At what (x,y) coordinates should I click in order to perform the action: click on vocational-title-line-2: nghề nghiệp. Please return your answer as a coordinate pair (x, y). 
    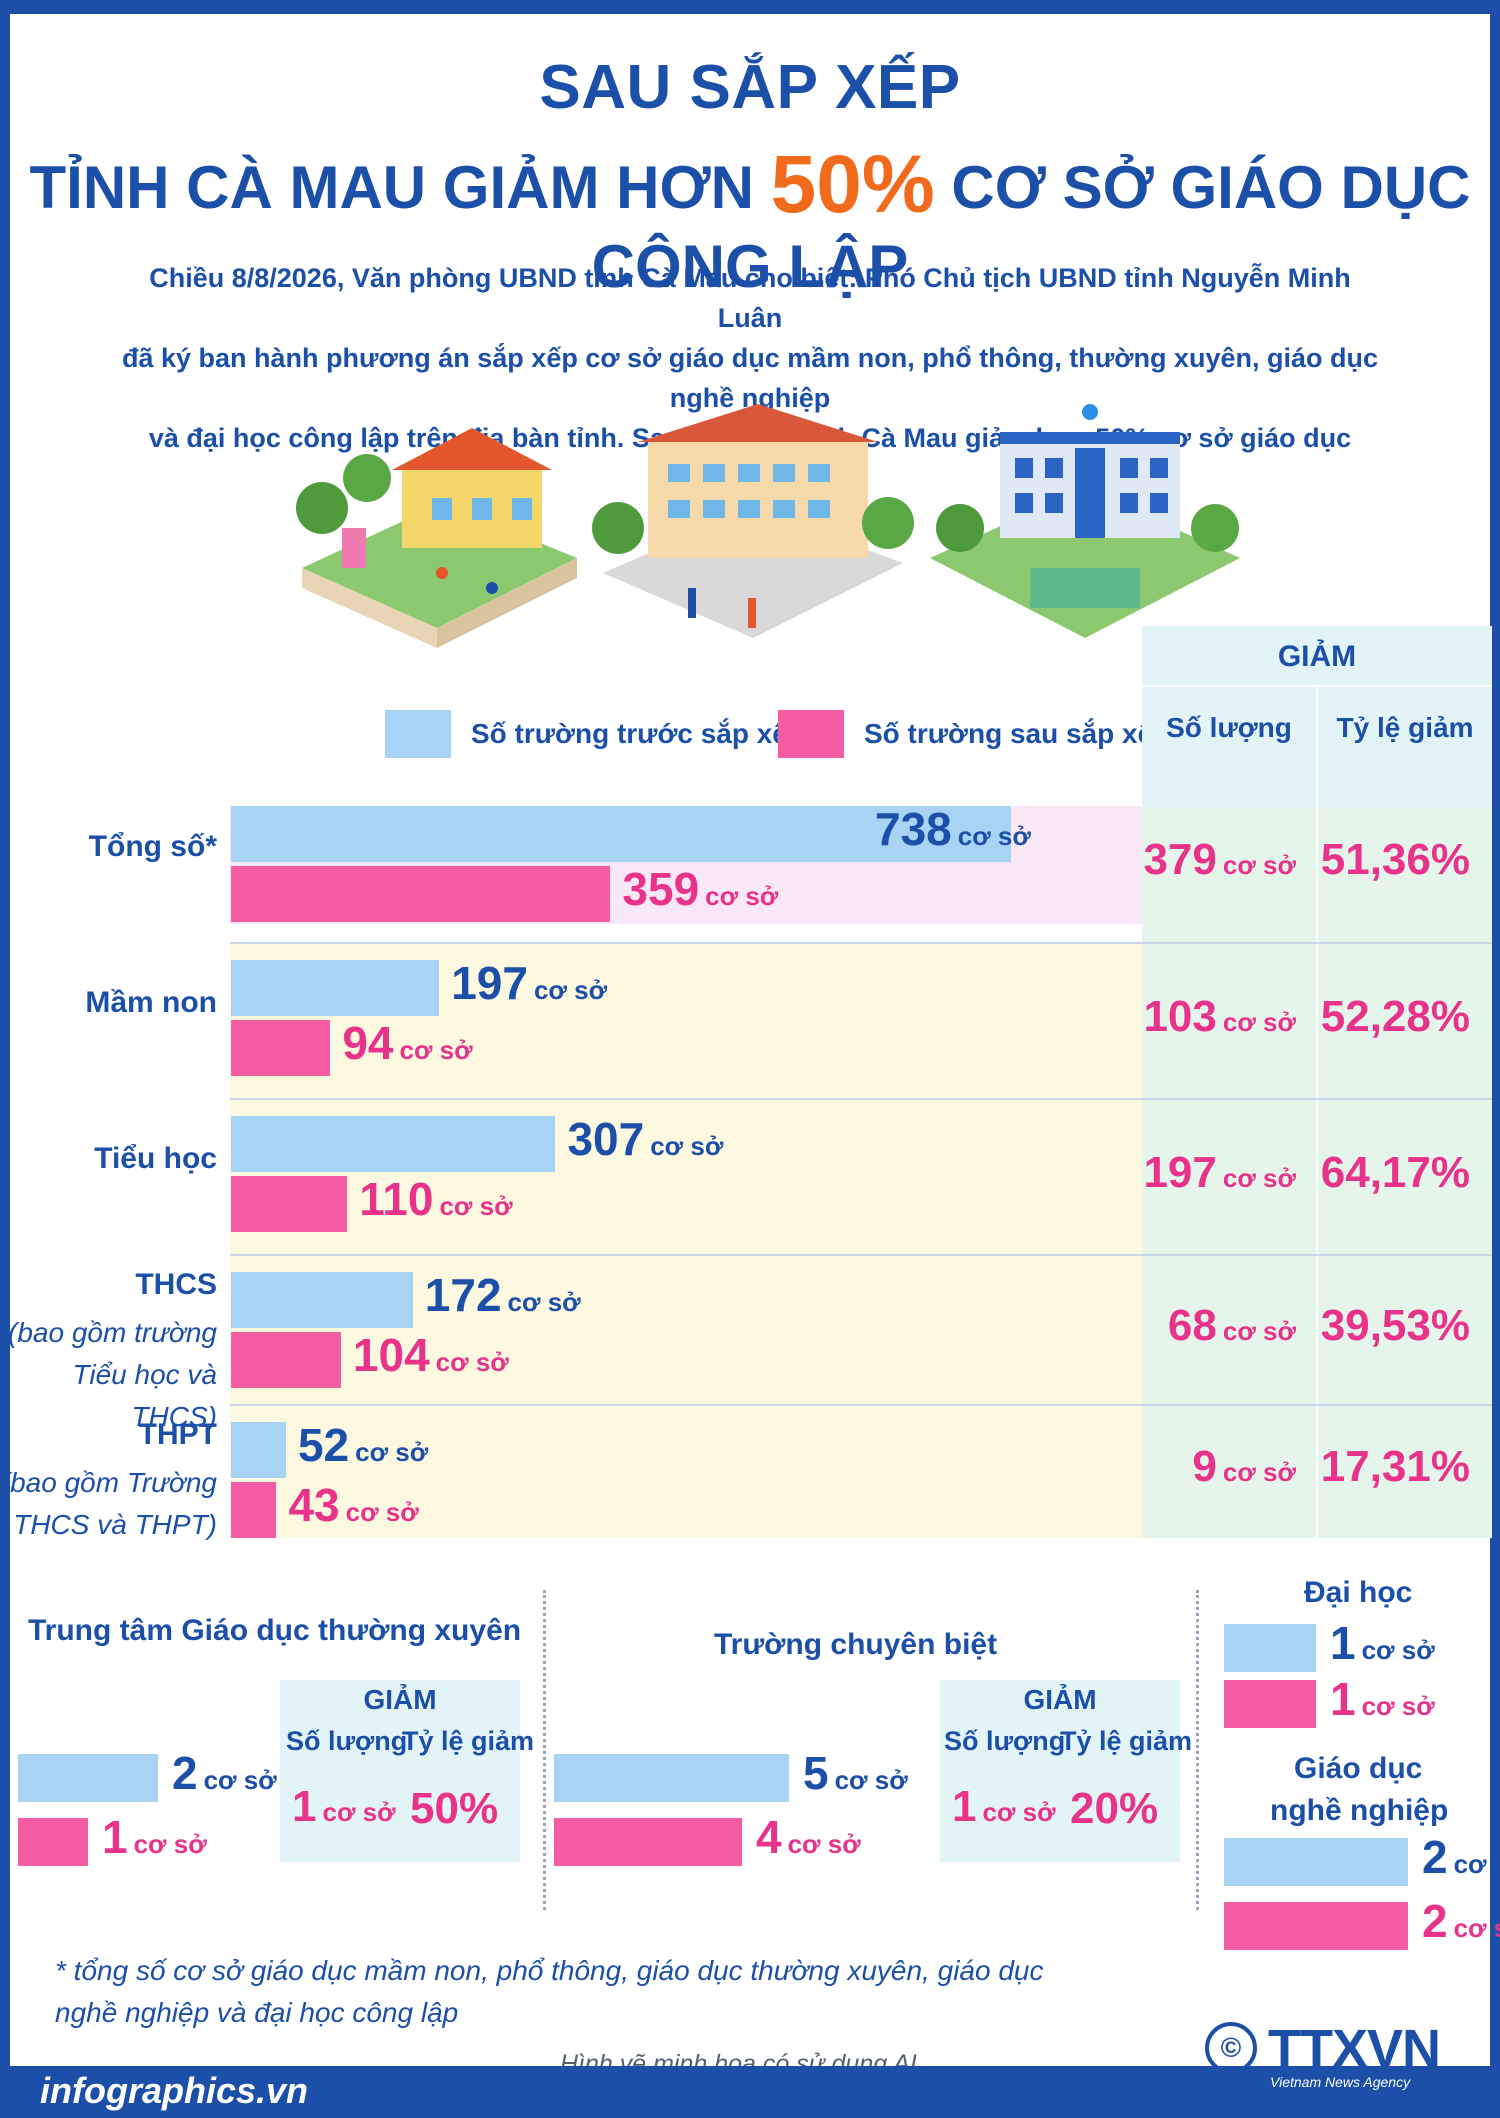
    Looking at the image, I should click on (1359, 1810).